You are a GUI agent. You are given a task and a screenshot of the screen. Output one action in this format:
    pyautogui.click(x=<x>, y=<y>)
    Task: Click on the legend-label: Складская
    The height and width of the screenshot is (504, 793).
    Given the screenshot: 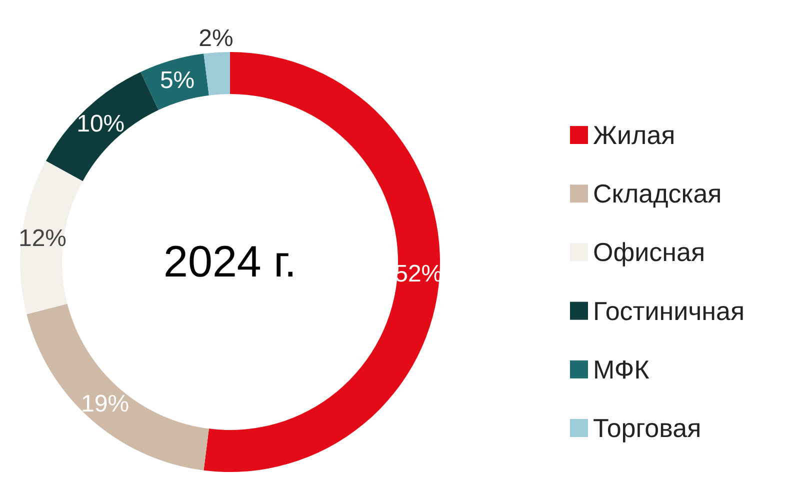 What is the action you would take?
    pyautogui.click(x=657, y=193)
    